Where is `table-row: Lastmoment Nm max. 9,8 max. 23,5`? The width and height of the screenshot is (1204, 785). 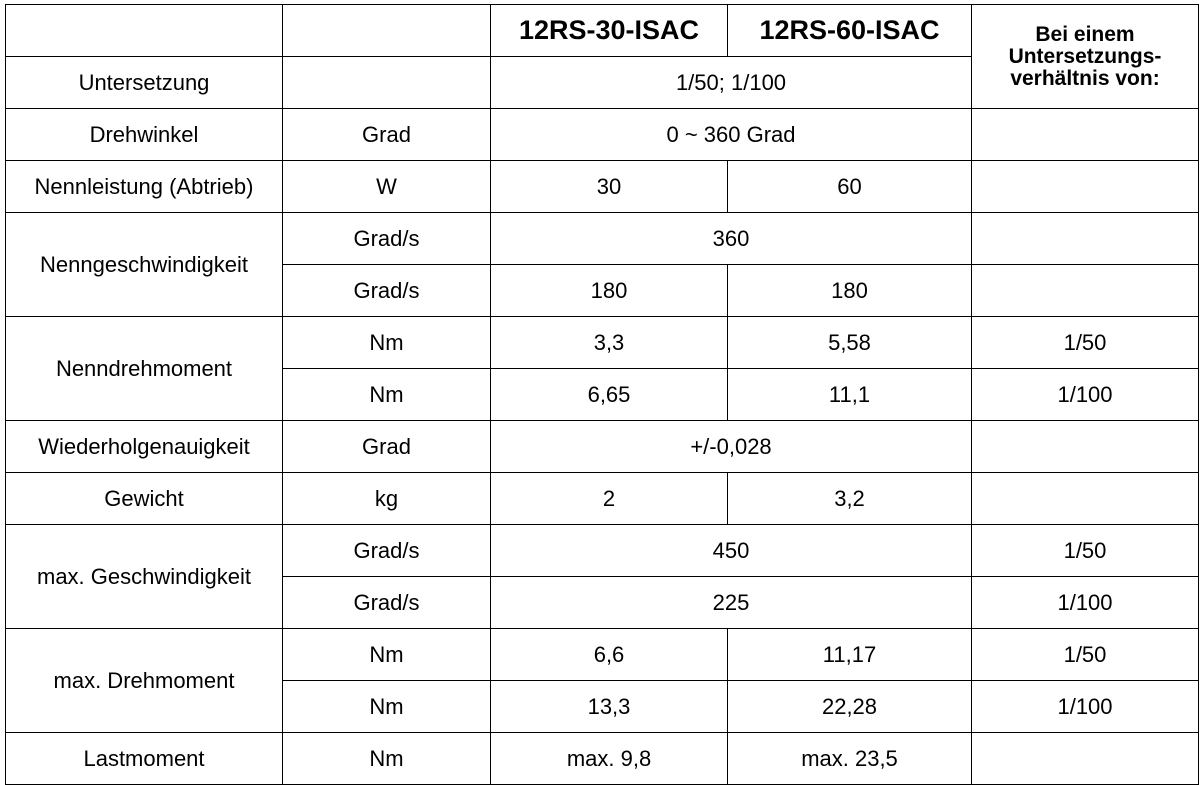
table-row: Lastmoment Nm max. 9,8 max. 23,5 is located at coordinates (602, 758).